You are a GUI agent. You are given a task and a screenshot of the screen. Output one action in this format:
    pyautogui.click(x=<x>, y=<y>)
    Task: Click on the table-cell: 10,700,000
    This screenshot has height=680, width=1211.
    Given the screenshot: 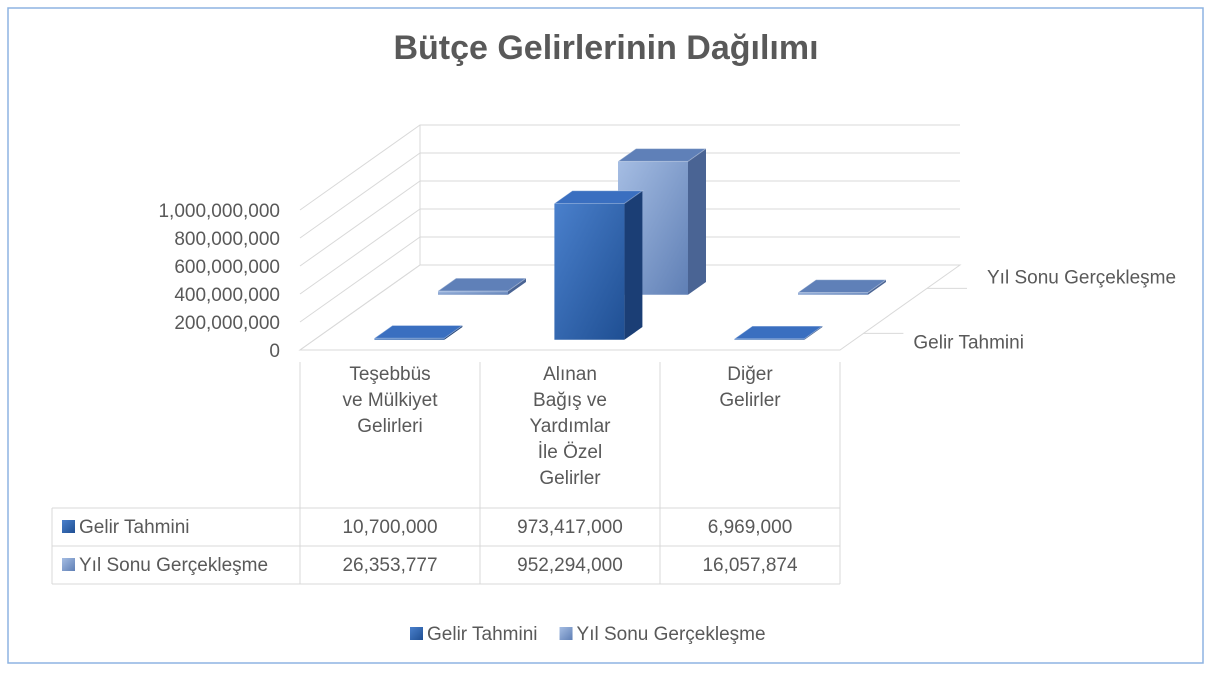 What is the action you would take?
    pyautogui.click(x=389, y=527)
    